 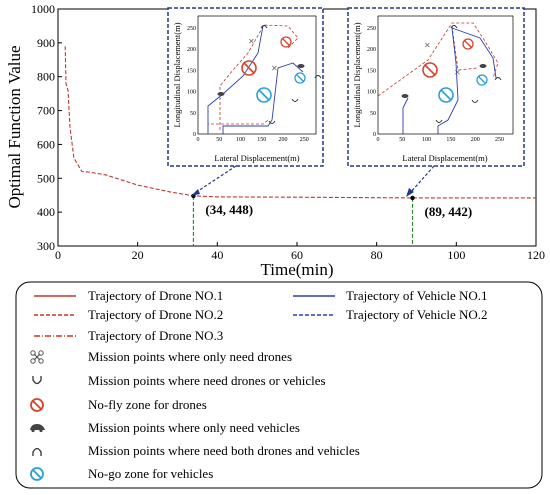 What do you see at coordinates (46, 246) in the screenshot?
I see `y-tick-label: 300` at bounding box center [46, 246].